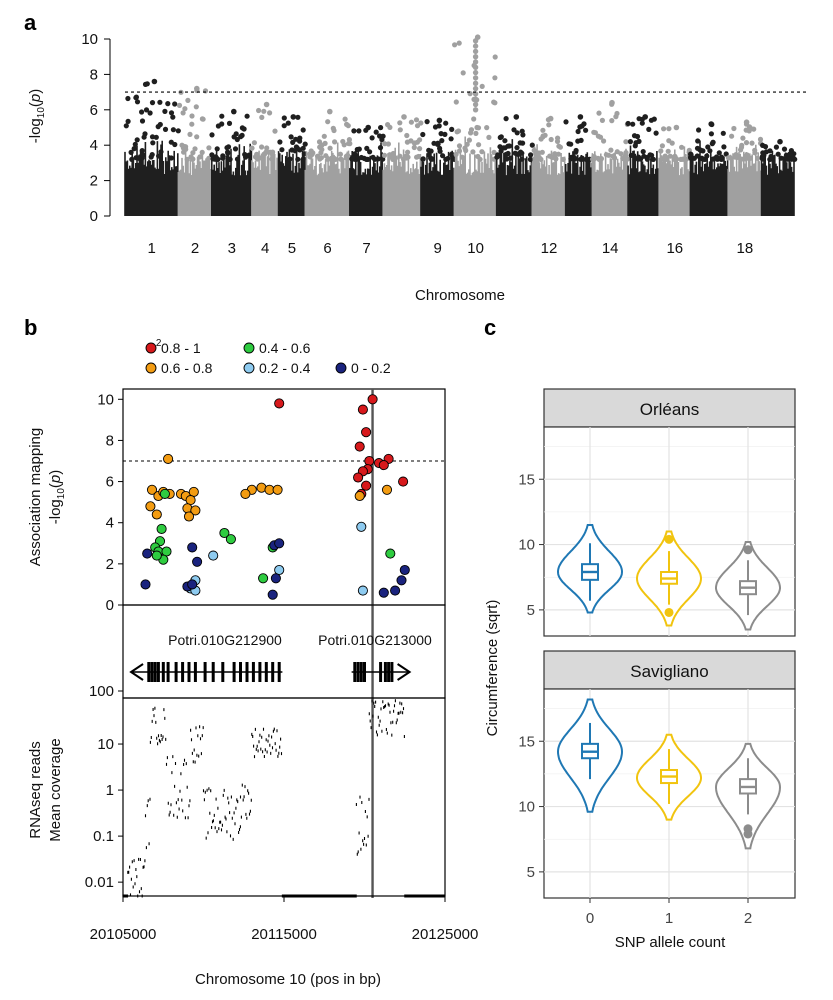 The height and width of the screenshot is (1000, 833). I want to click on violin-y-label: Circumference (sqrt), so click(492, 668).